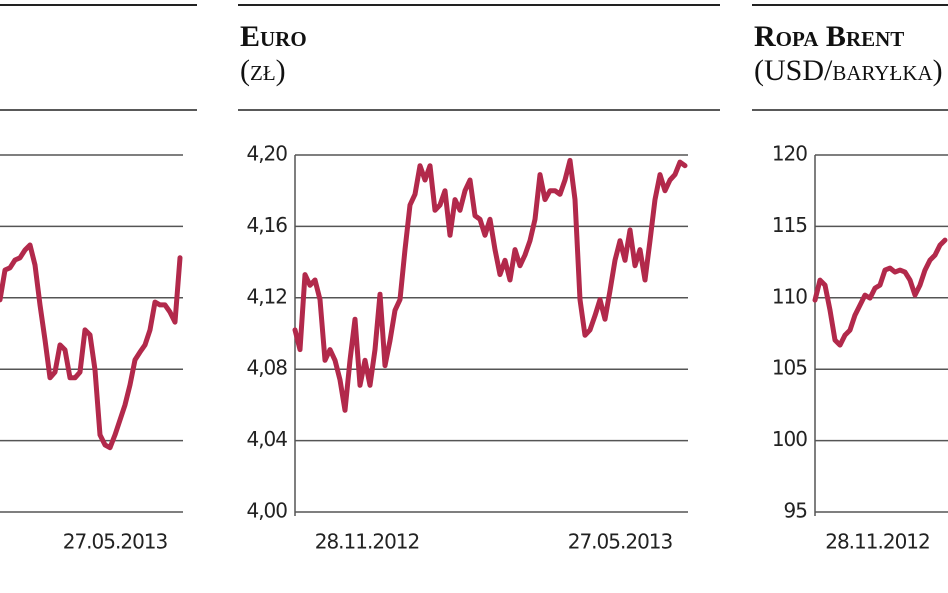 Image resolution: width=948 pixels, height=593 pixels. Describe the element at coordinates (266, 368) in the screenshot. I see `y-tick-label: 4,08` at that location.